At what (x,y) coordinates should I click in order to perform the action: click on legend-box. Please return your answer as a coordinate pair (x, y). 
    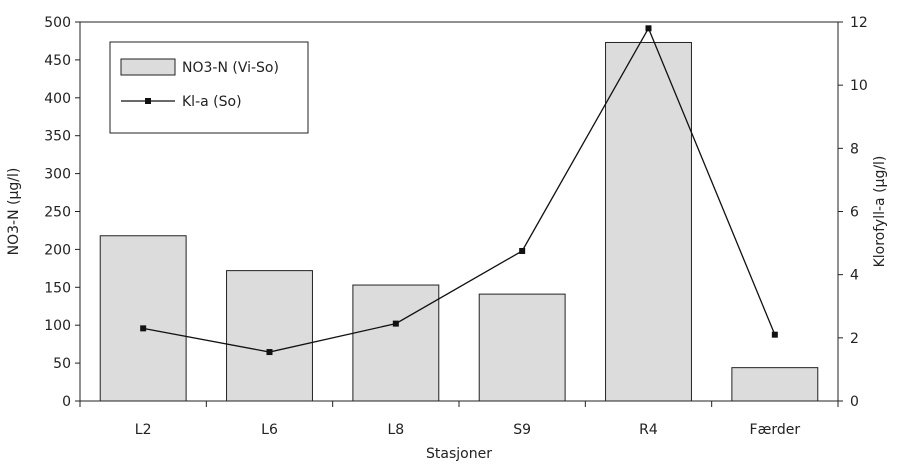
    Looking at the image, I should click on (209, 87).